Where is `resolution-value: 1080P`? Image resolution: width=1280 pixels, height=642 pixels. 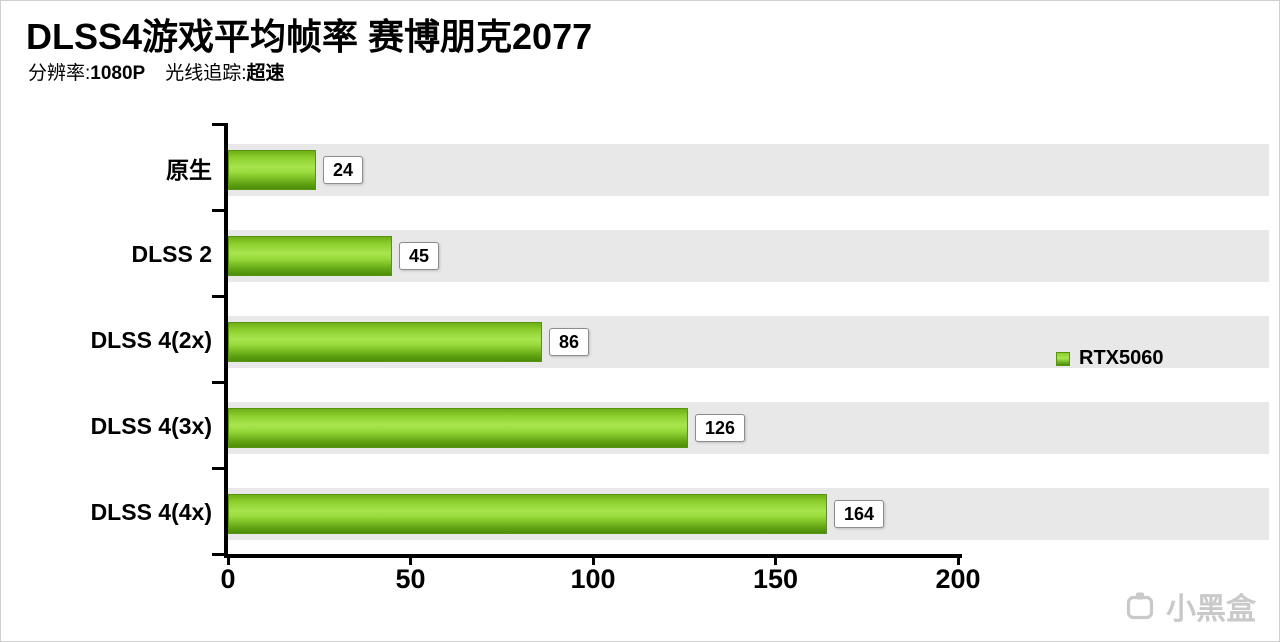 resolution-value: 1080P is located at coordinates (118, 73).